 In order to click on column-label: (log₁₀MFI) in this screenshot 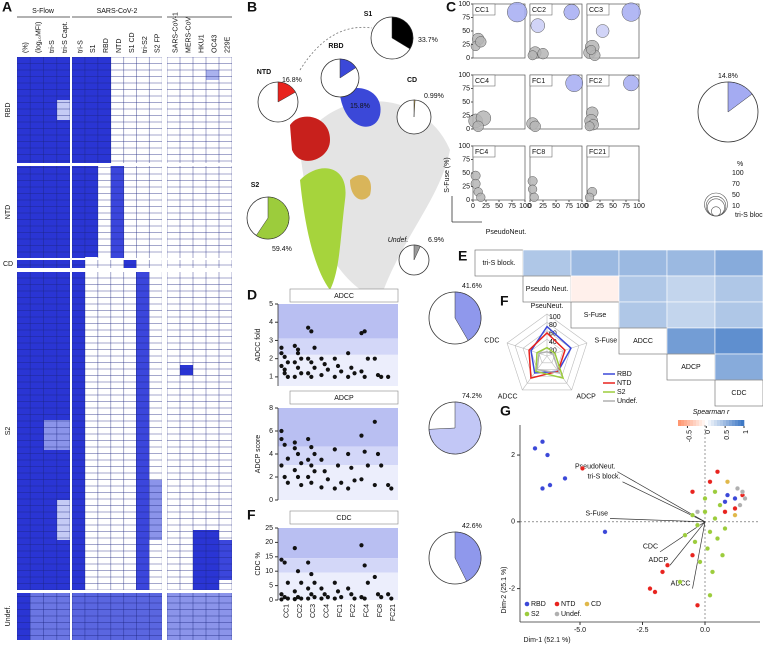, I will do `click(39, 37)`.